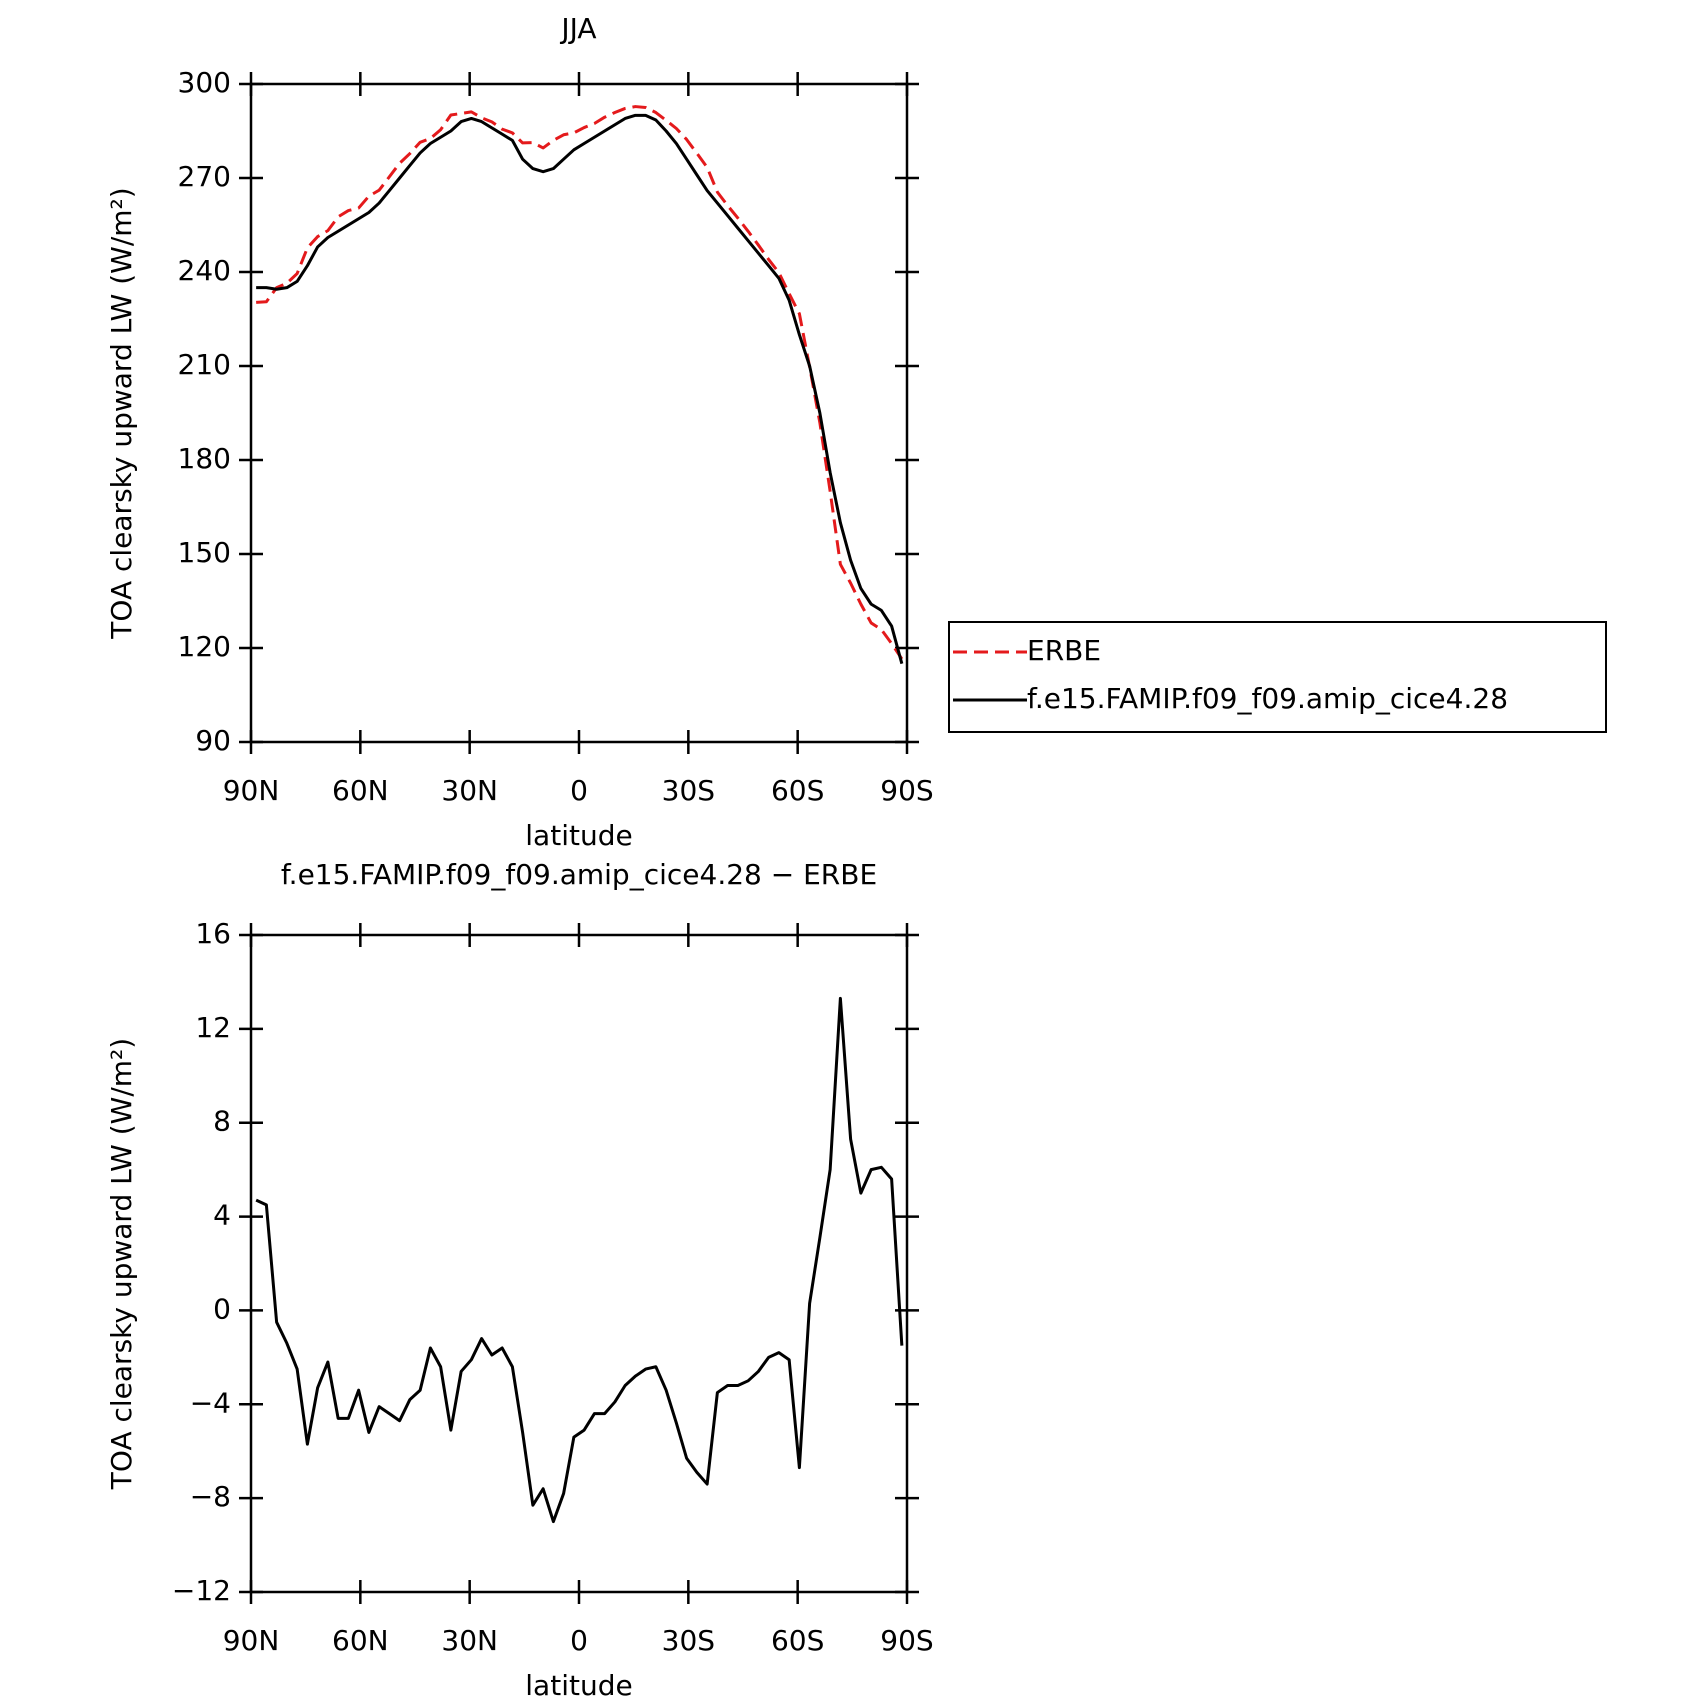 This screenshot has width=1702, height=1702. I want to click on legend-box, so click(1277, 677).